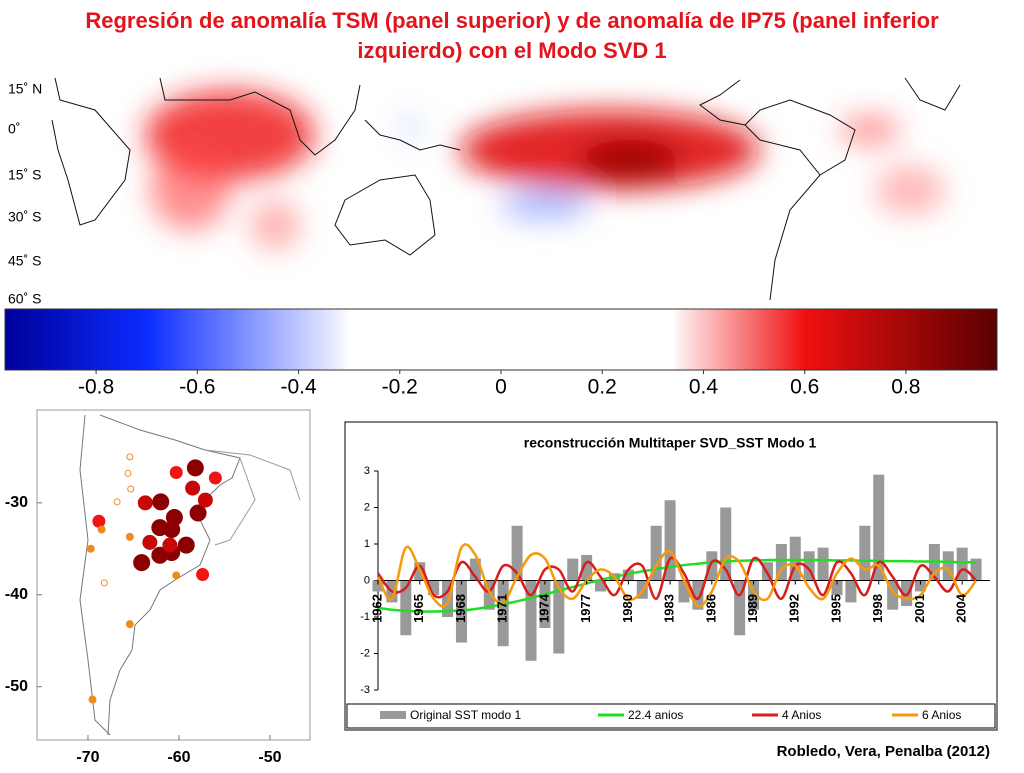  What do you see at coordinates (24, 299) in the screenshot?
I see `lat-label: 60˚ S` at bounding box center [24, 299].